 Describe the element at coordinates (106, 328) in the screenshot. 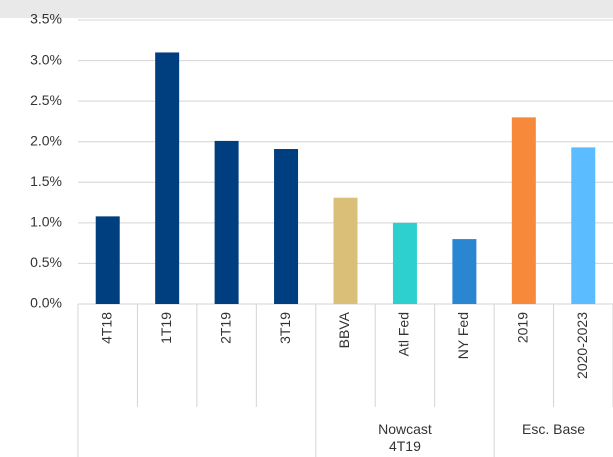

I see `x-tick-label: 4T18` at that location.